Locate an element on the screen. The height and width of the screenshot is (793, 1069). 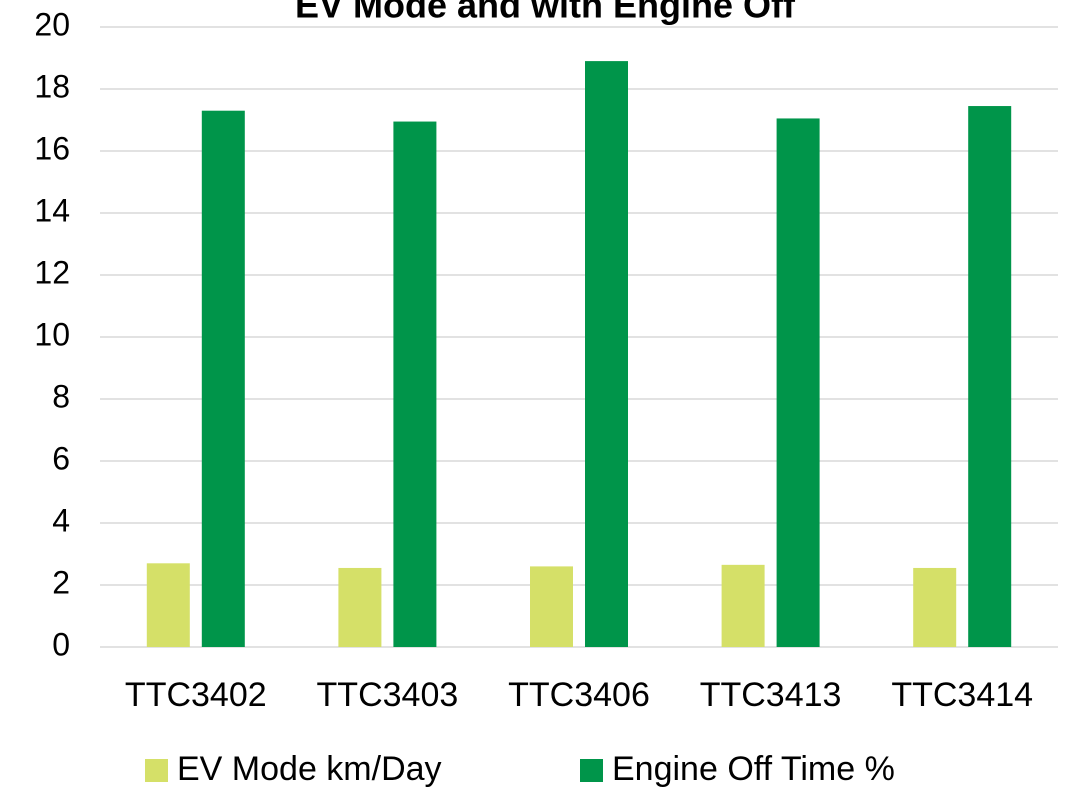
legend-label: EV Mode km/Day is located at coordinates (309, 769).